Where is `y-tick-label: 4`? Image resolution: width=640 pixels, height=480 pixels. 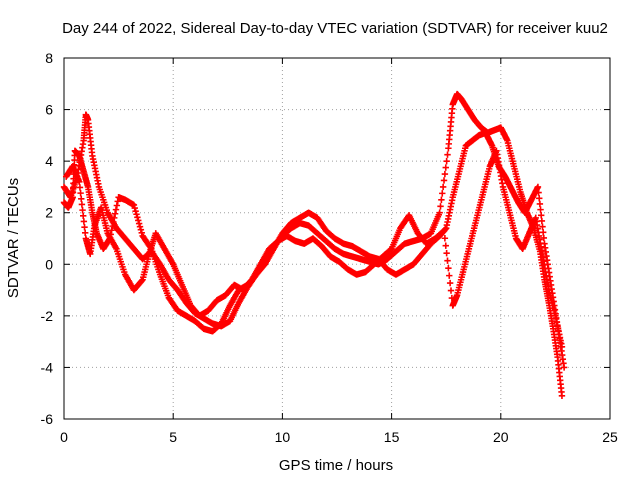 y-tick-label: 4 is located at coordinates (49, 161).